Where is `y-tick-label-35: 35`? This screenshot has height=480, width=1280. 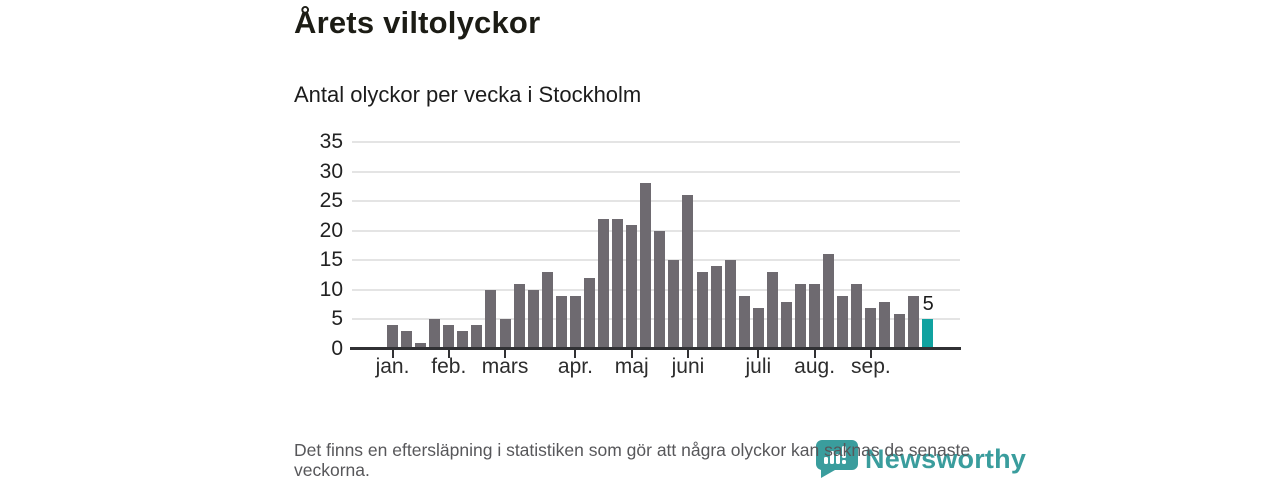
y-tick-label-35: 35 is located at coordinates (331, 141).